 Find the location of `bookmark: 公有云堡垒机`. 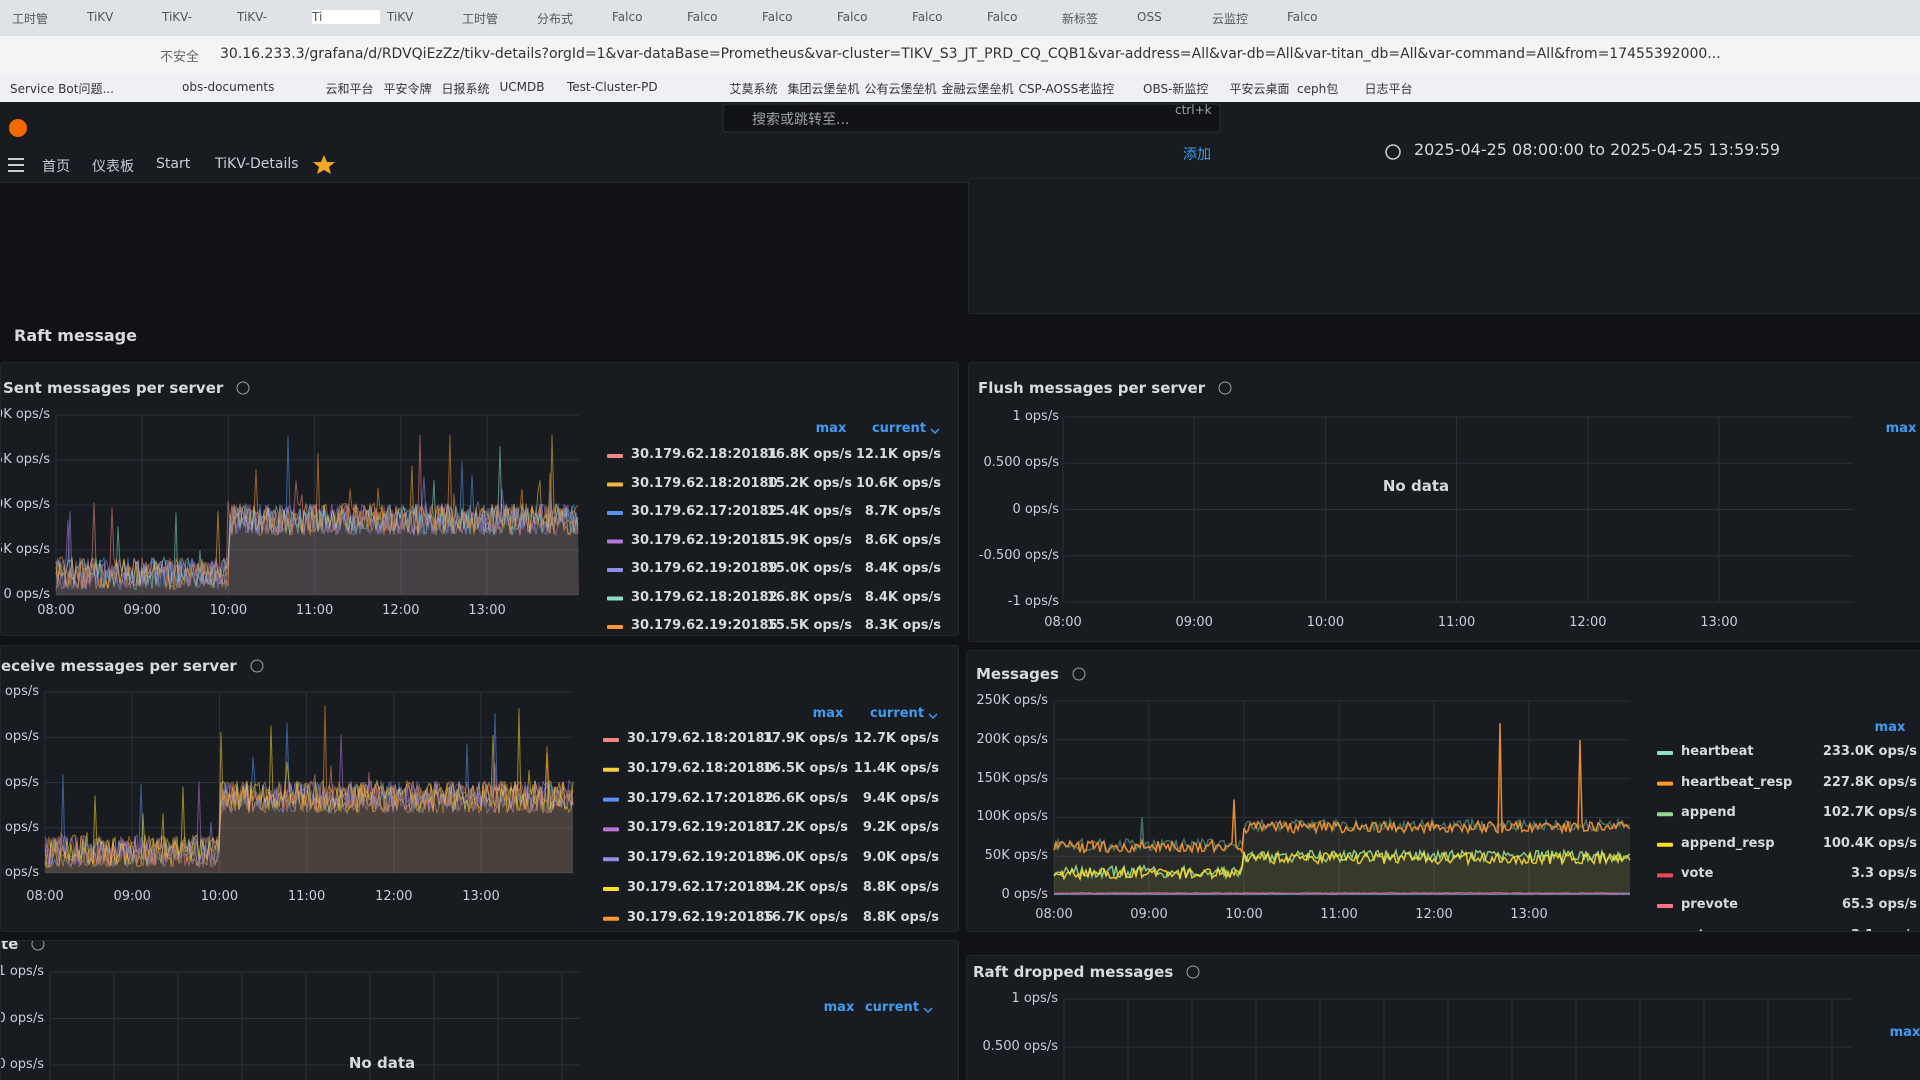

bookmark: 公有云堡垒机 is located at coordinates (900, 89).